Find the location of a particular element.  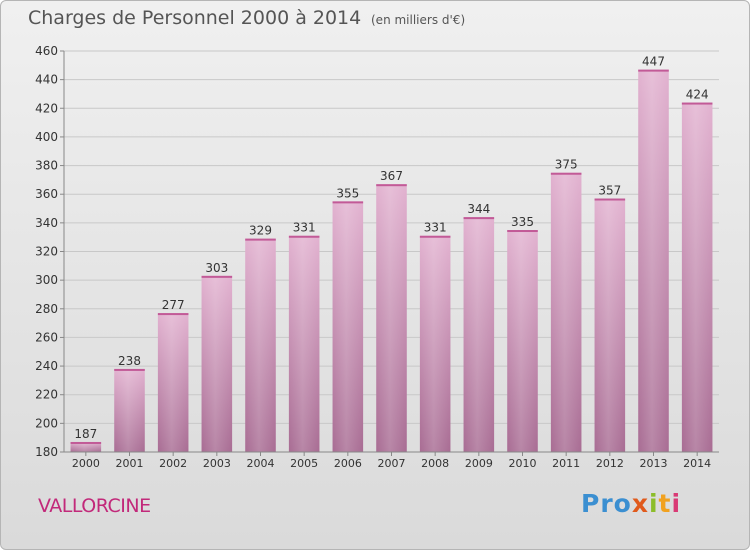

x-tick-label: 2002 is located at coordinates (173, 463).